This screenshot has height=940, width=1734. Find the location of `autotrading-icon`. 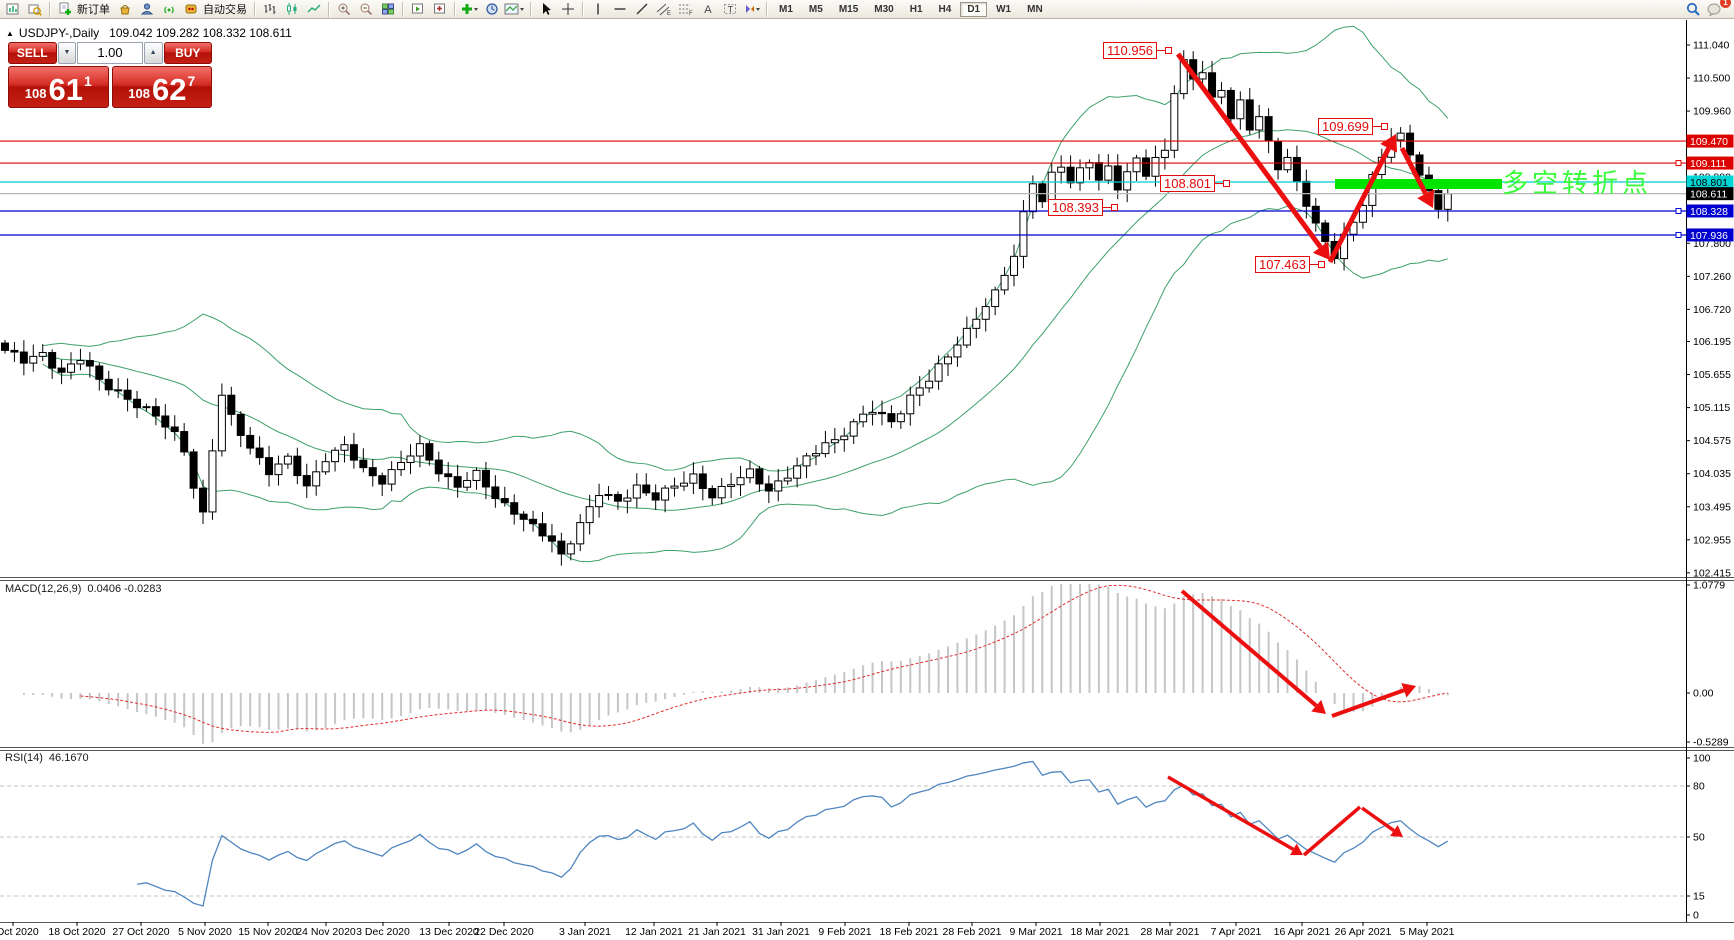

autotrading-icon is located at coordinates (191, 9).